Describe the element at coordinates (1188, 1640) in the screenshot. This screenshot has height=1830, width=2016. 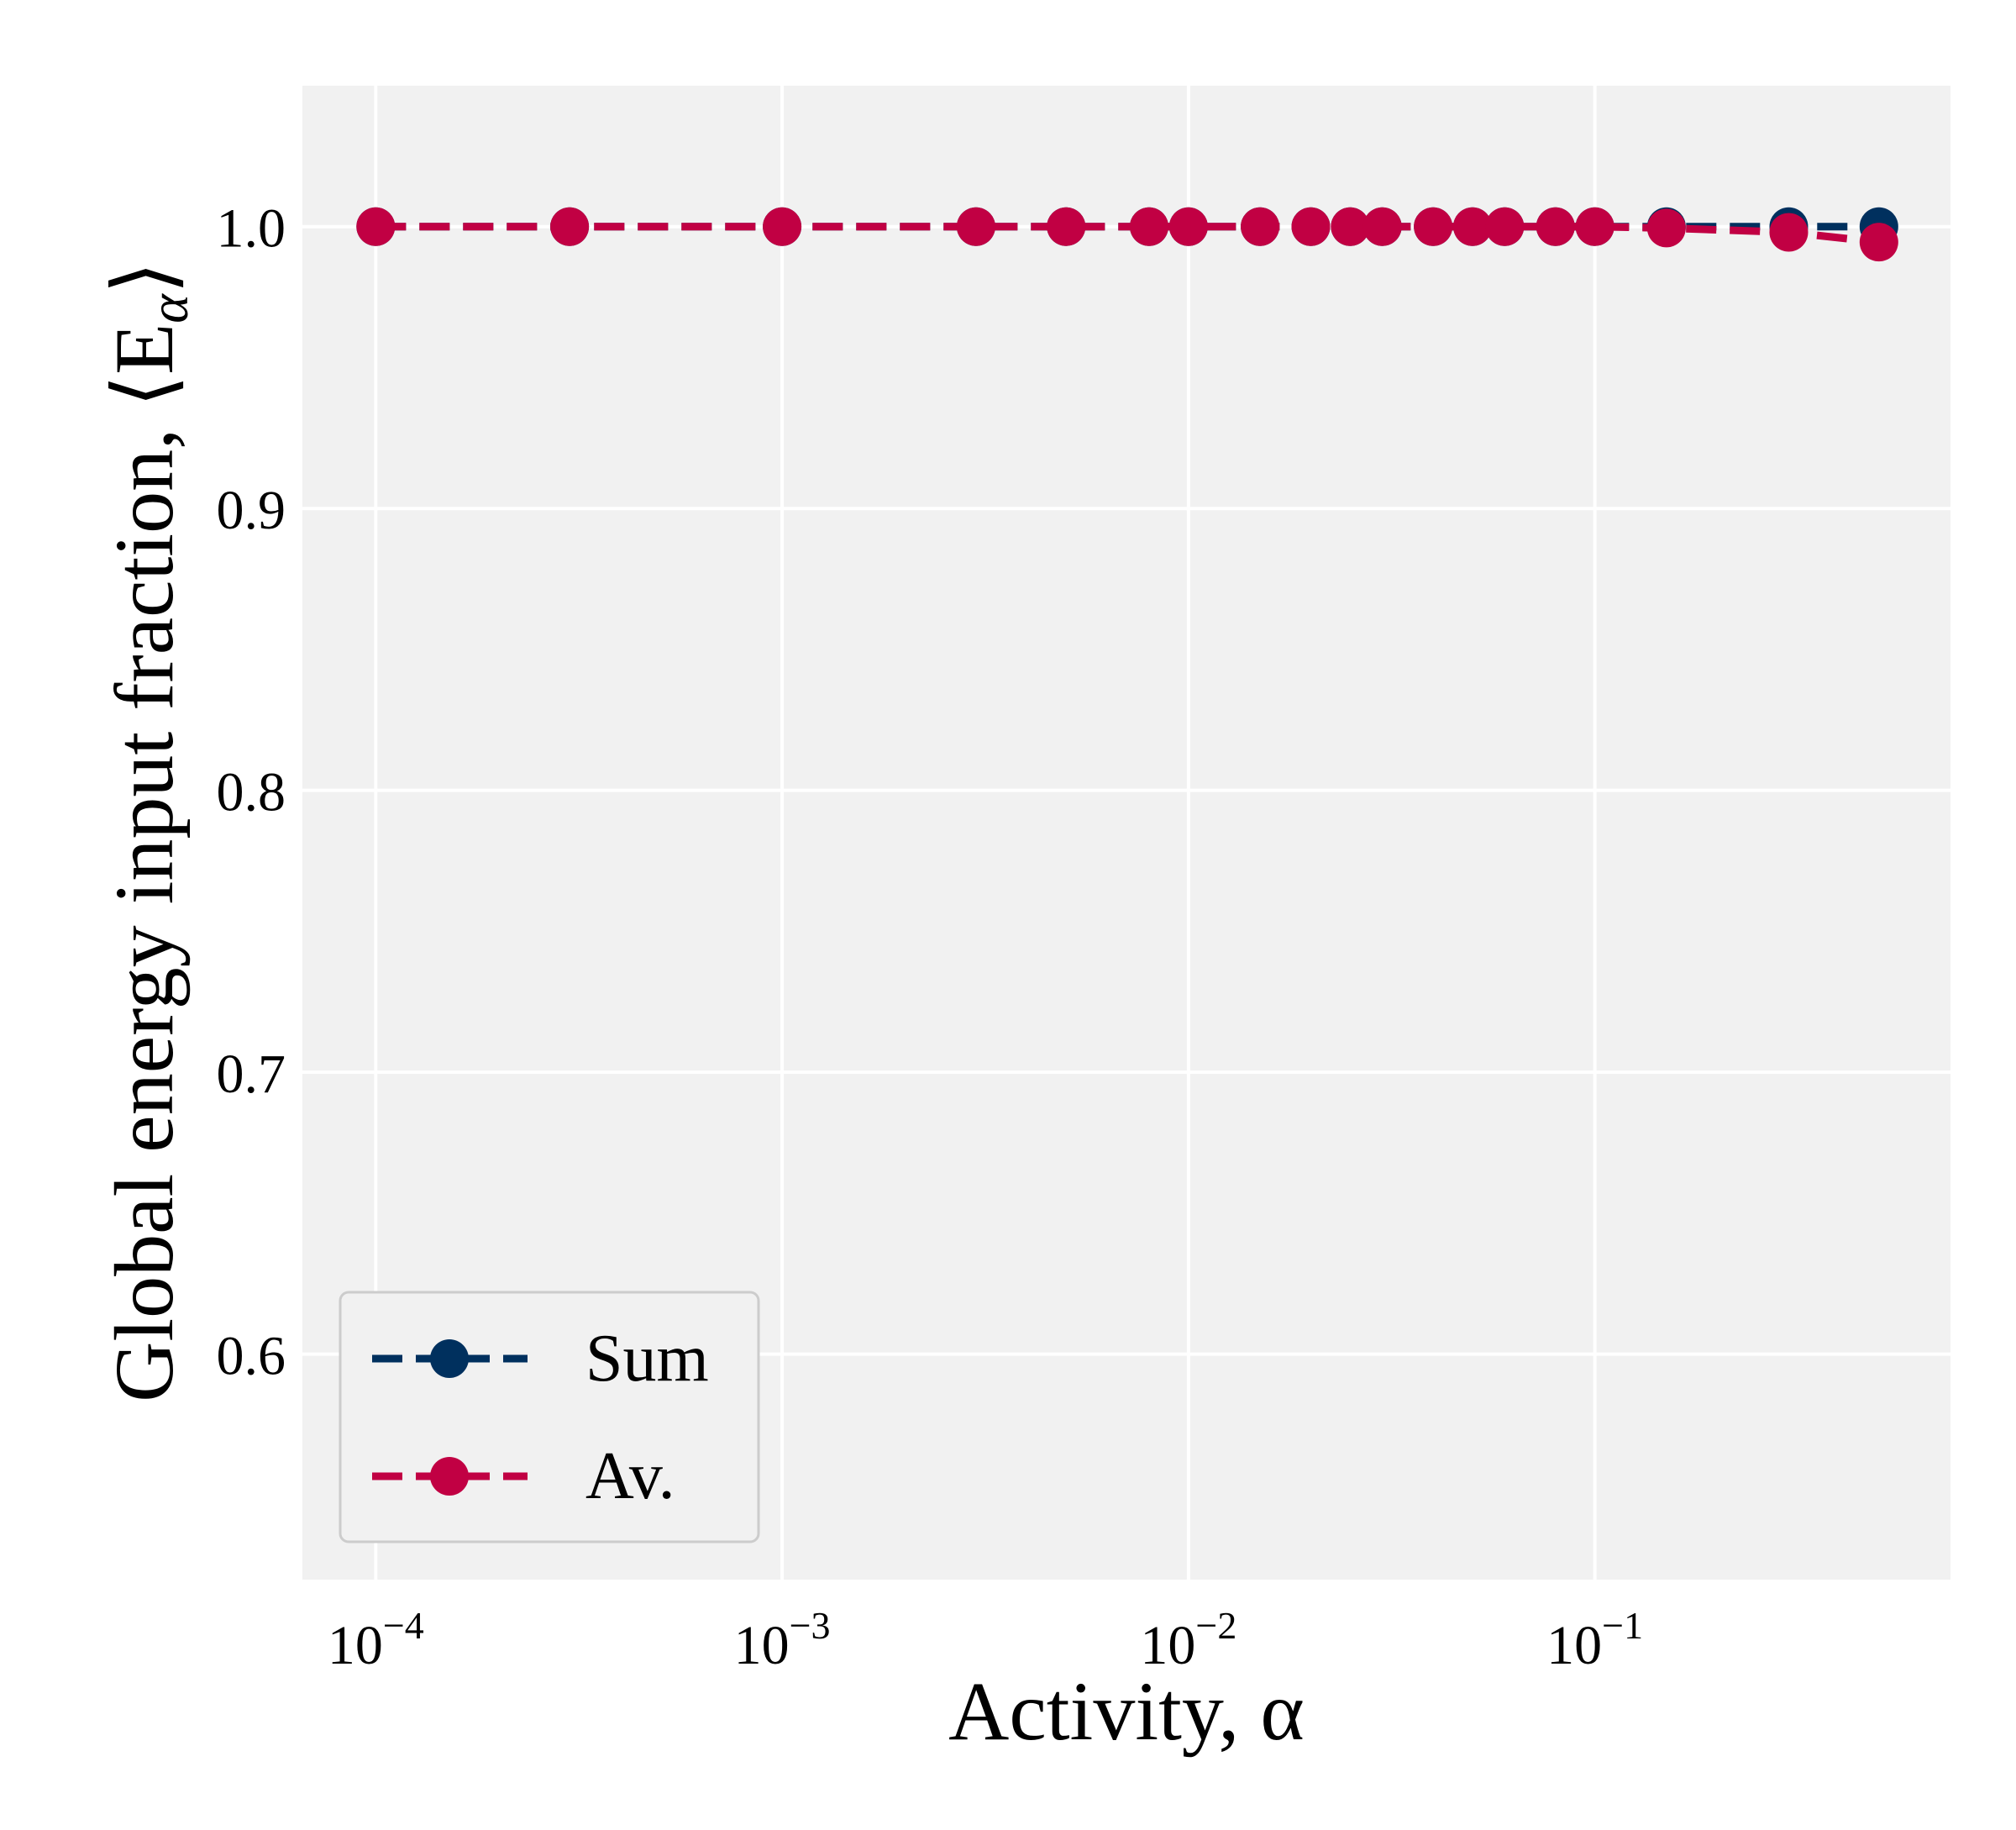
I see `x-tick-label: 10⁻²` at that location.